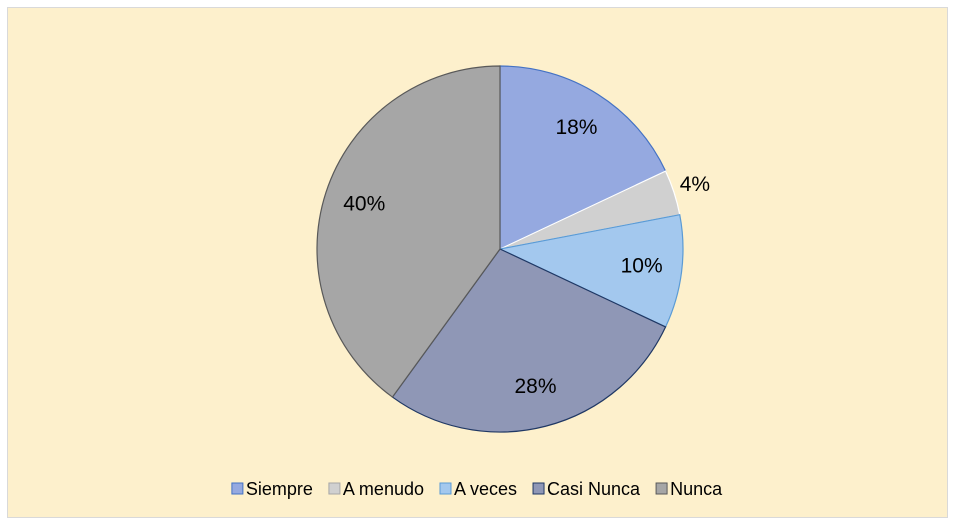 Image resolution: width=955 pixels, height=520 pixels. Describe the element at coordinates (696, 489) in the screenshot. I see `legend-label: Nunca` at that location.